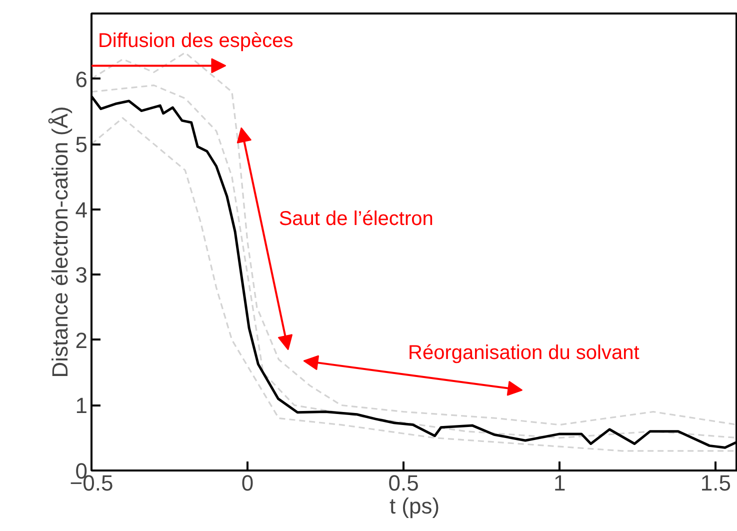 The width and height of the screenshot is (737, 531). Describe the element at coordinates (81, 275) in the screenshot. I see `y-tick-label: 3` at that location.